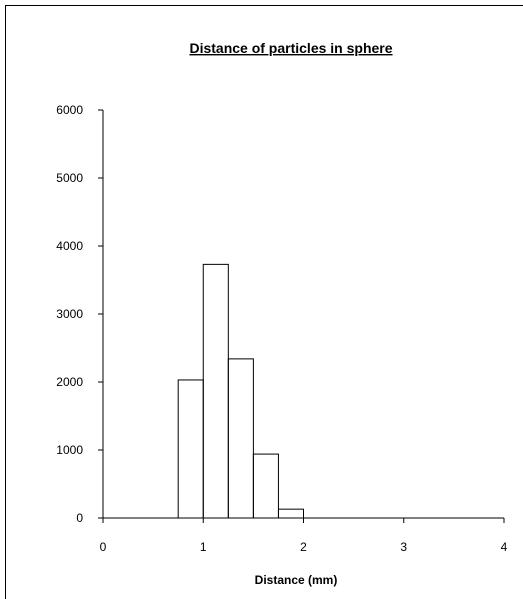 The width and height of the screenshot is (523, 599). What do you see at coordinates (69, 246) in the screenshot?
I see `y-tick-label: 4000` at bounding box center [69, 246].